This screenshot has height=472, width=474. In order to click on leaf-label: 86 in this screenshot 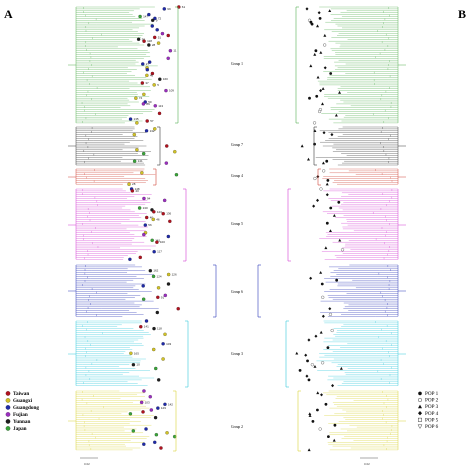, I will do `click(148, 104)`.